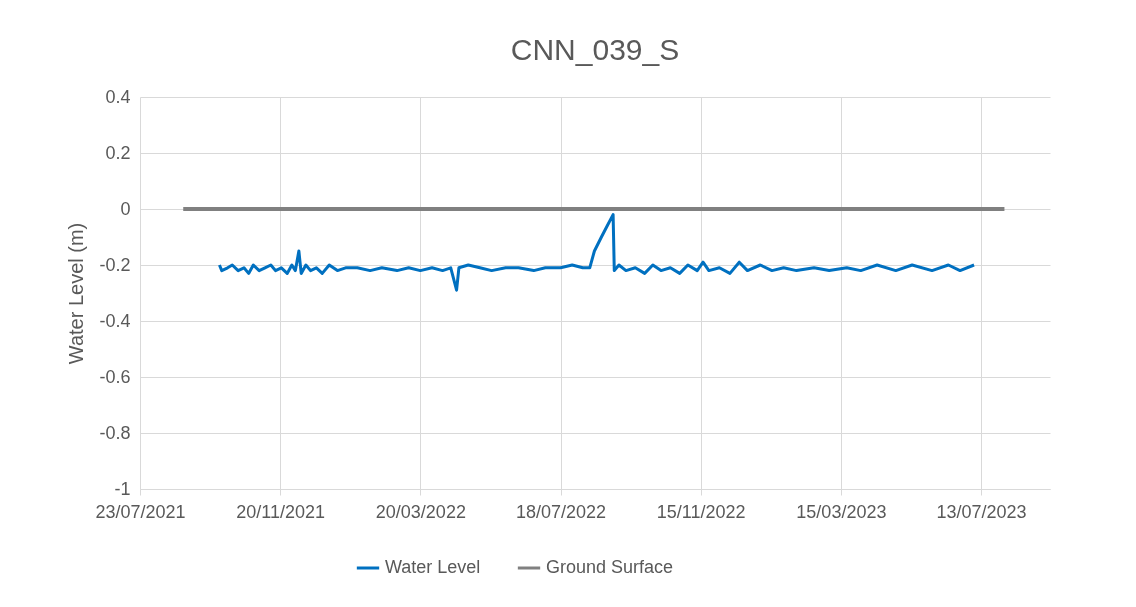 This screenshot has width=1136, height=607. What do you see at coordinates (115, 376) in the screenshot?
I see `y-tick-label: -0.6` at bounding box center [115, 376].